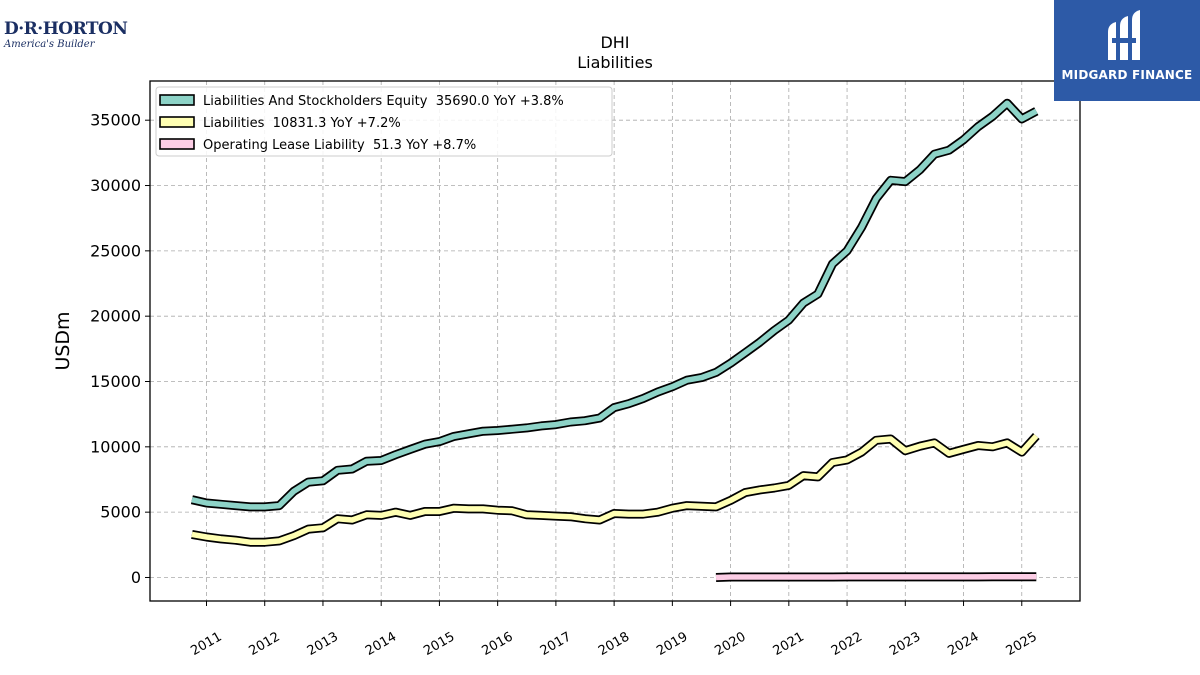 Image resolution: width=1200 pixels, height=675 pixels. What do you see at coordinates (115, 250) in the screenshot?
I see `y-tick-label: 25000` at bounding box center [115, 250].